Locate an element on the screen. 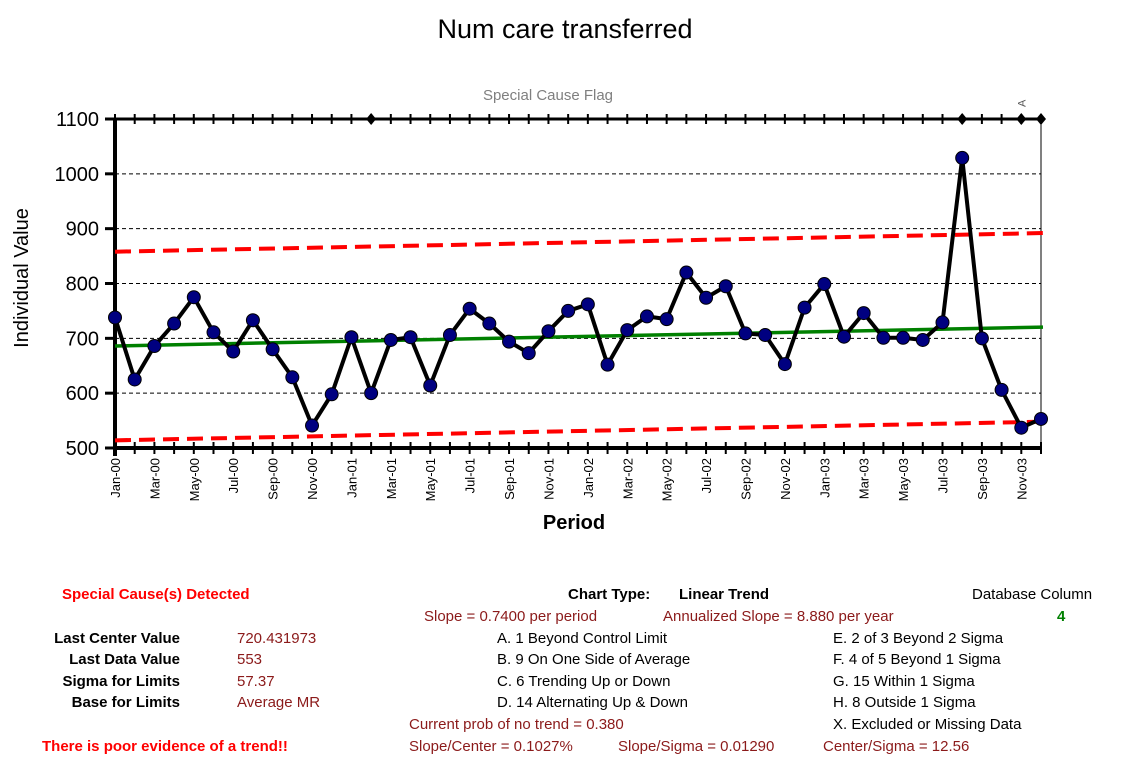 Image resolution: width=1130 pixels, height=770 pixels. center-sigma: Center/Sigma = 12.56 is located at coordinates (896, 746).